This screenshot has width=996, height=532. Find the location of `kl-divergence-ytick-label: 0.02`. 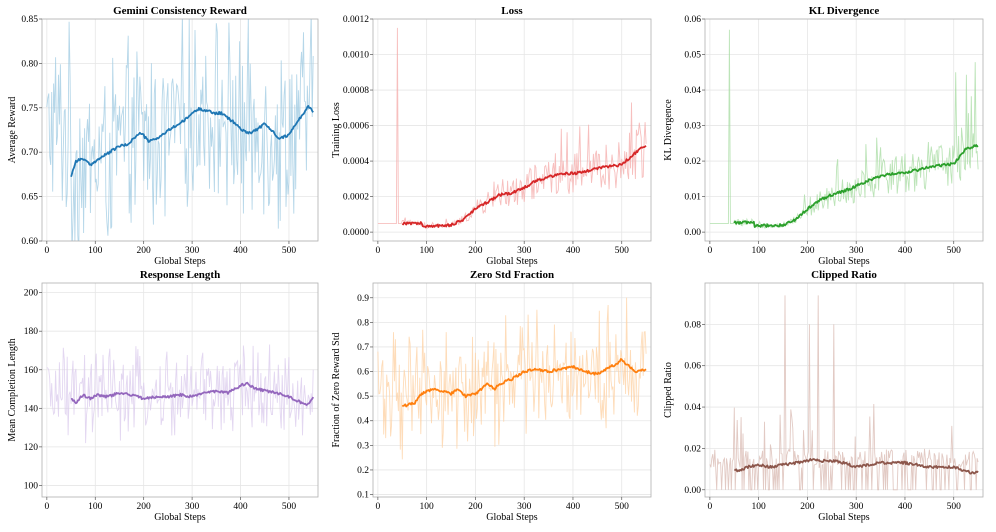

kl-divergence-ytick-label: 0.02 is located at coordinates (692, 162).